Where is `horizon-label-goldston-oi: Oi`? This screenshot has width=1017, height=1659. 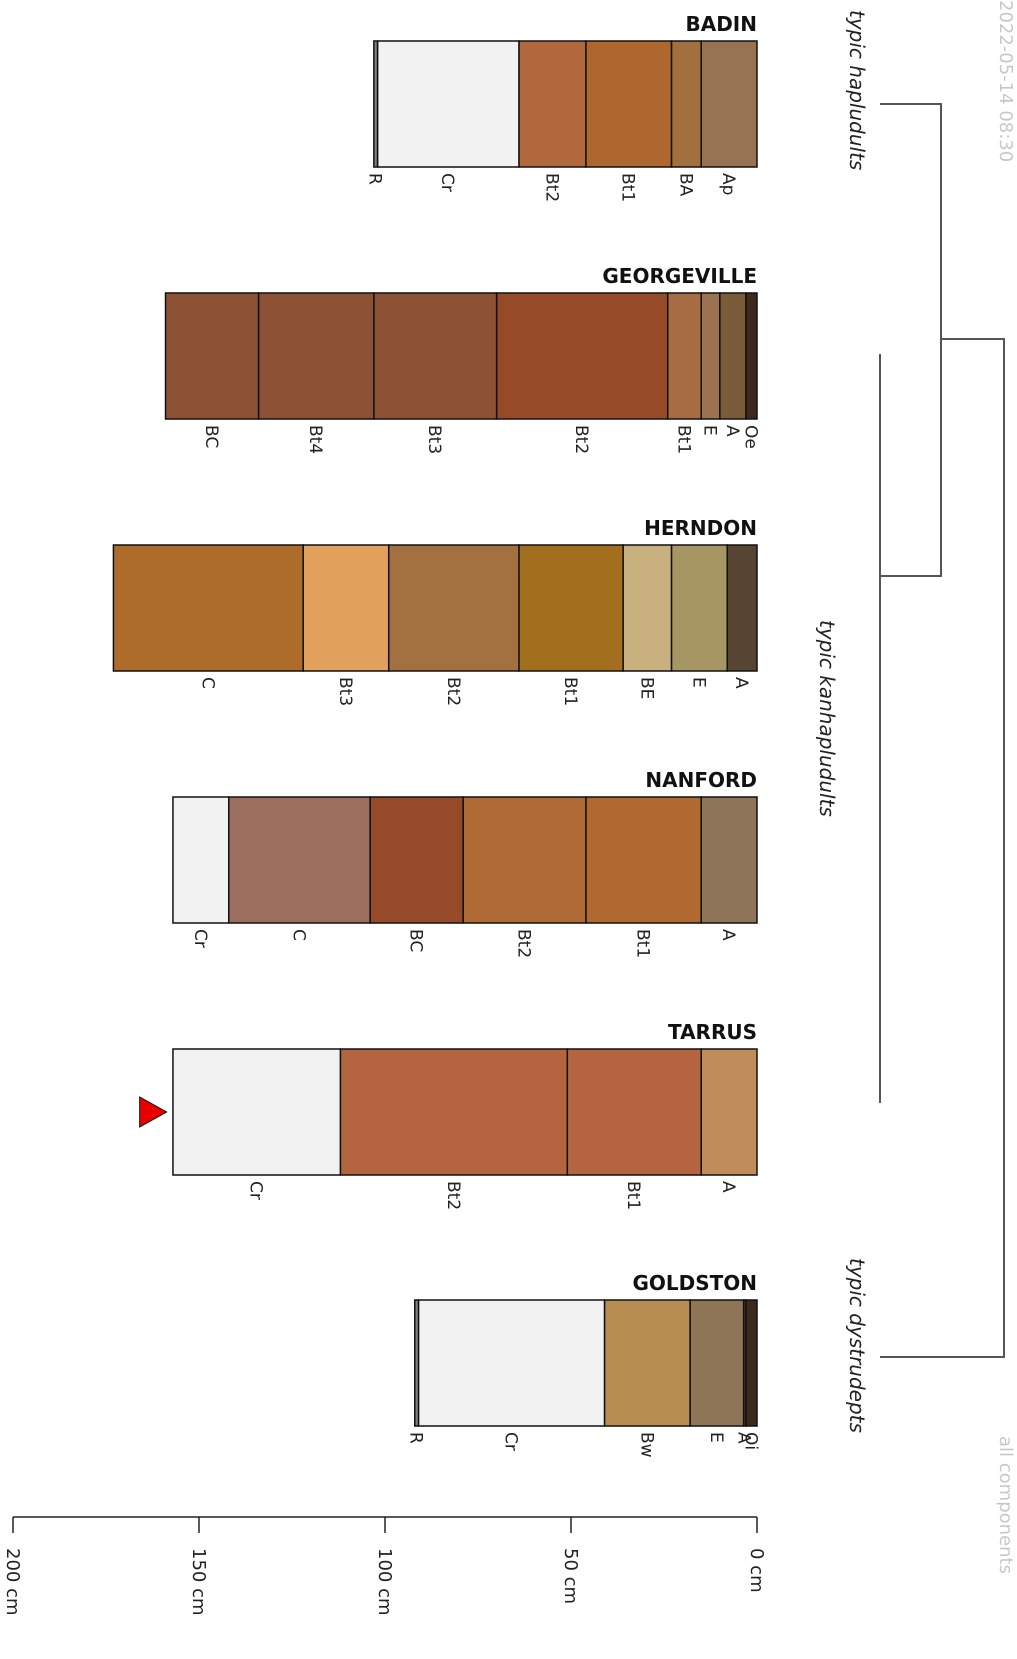
horizon-label-goldston-oi: Oi is located at coordinates (750, 1441).